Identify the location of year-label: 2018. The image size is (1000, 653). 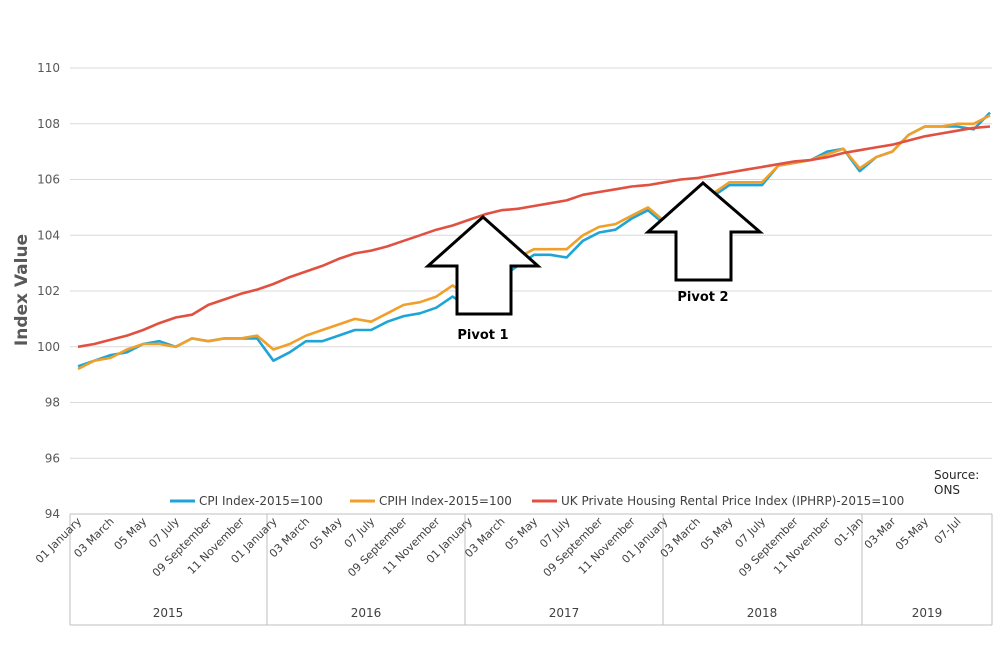
(762, 613).